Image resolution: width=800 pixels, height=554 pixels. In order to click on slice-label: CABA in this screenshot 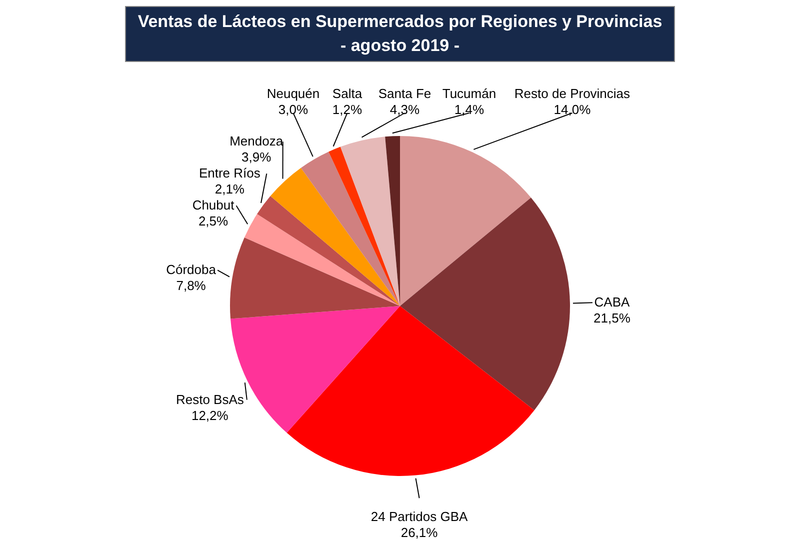, I will do `click(612, 302)`.